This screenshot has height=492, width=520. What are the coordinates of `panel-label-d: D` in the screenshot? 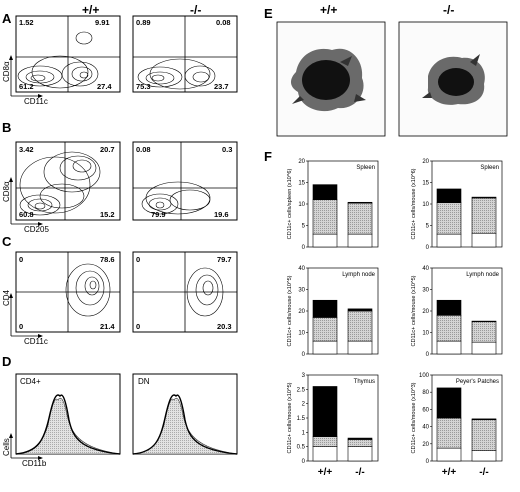 It's located at (6, 361).